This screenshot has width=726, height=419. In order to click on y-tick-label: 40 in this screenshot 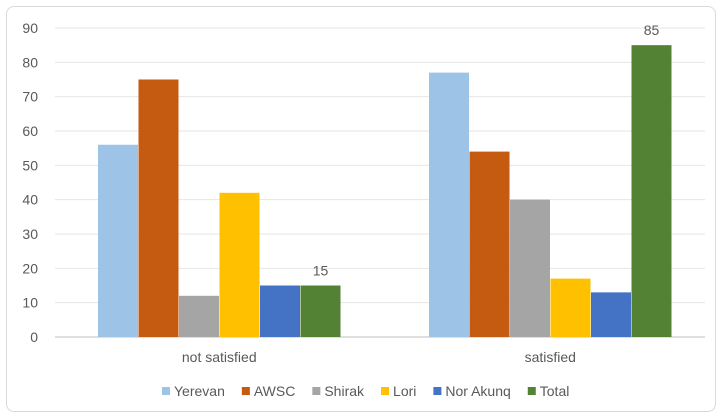, I will do `click(30, 200)`.